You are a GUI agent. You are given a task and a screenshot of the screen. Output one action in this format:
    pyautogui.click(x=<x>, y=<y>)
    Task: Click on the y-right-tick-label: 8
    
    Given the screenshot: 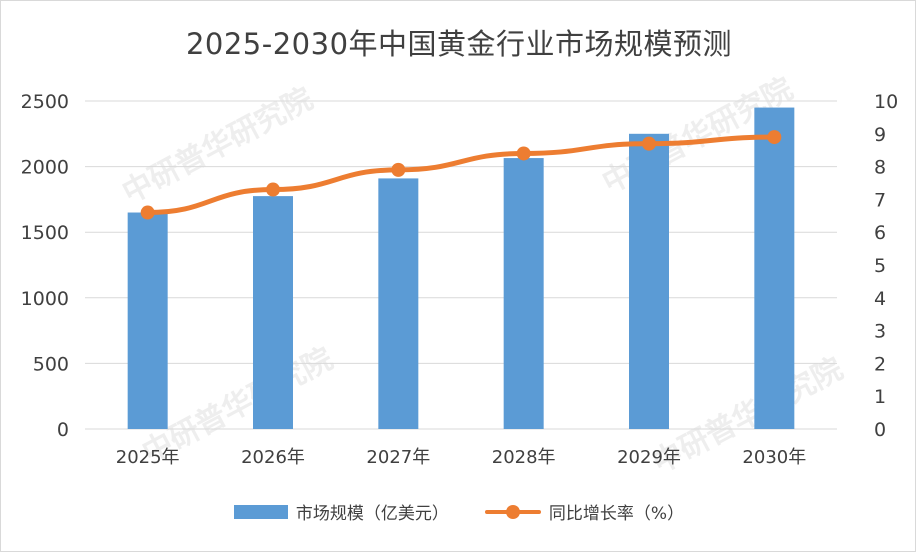 What is the action you would take?
    pyautogui.click(x=880, y=168)
    